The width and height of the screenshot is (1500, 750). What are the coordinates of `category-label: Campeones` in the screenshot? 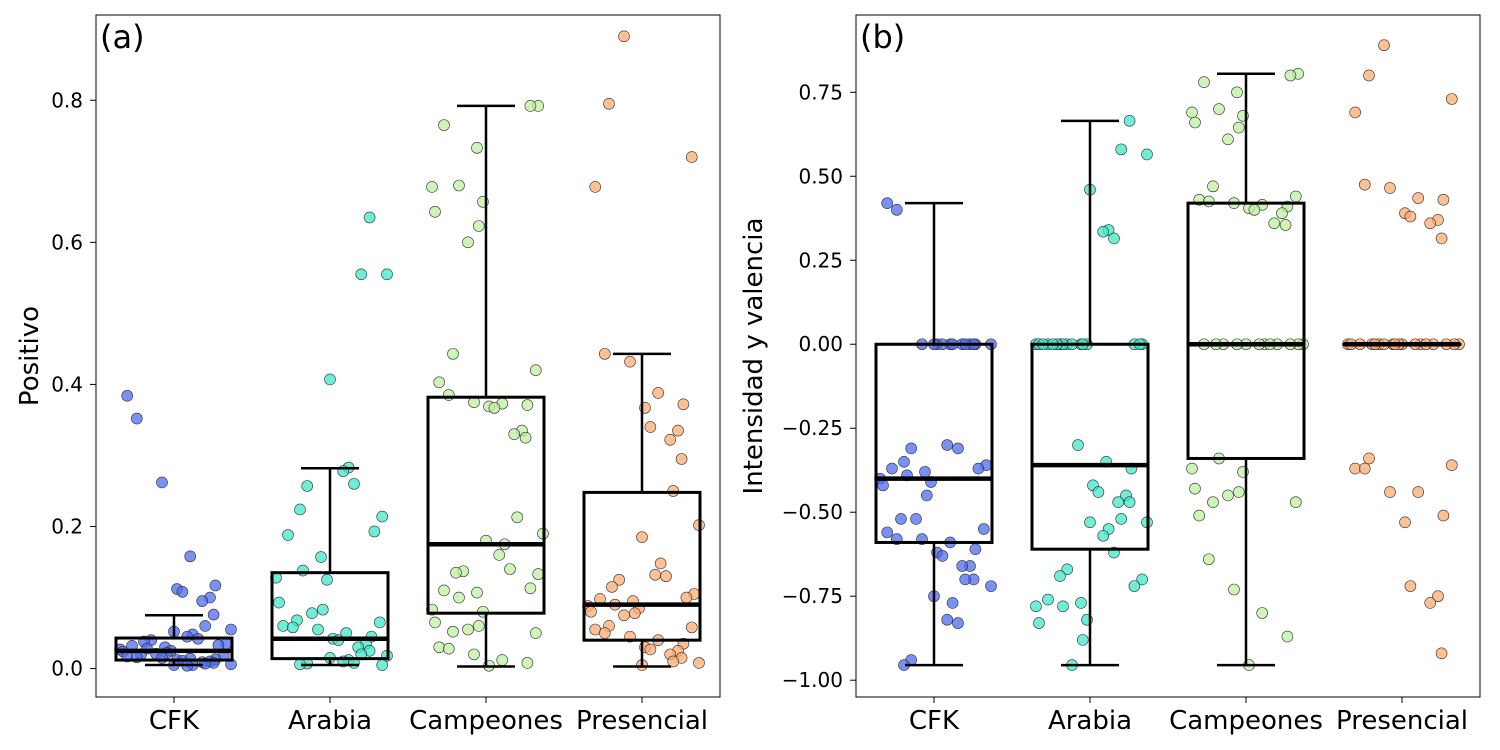 It's located at (1246, 721).